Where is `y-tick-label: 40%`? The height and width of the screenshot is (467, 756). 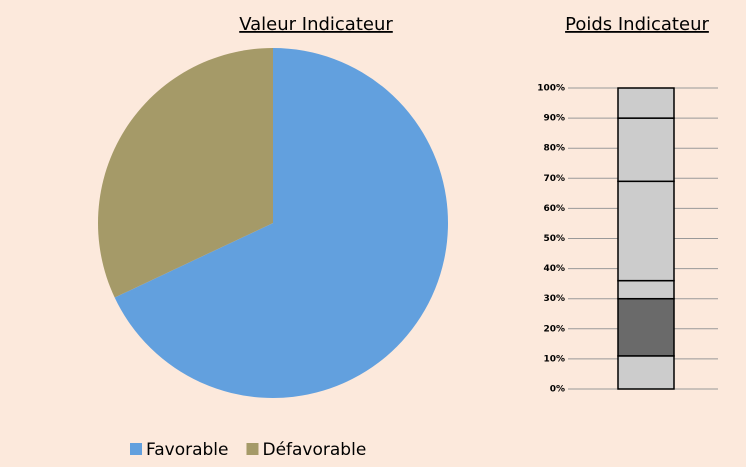 y-tick-label: 40% is located at coordinates (554, 269).